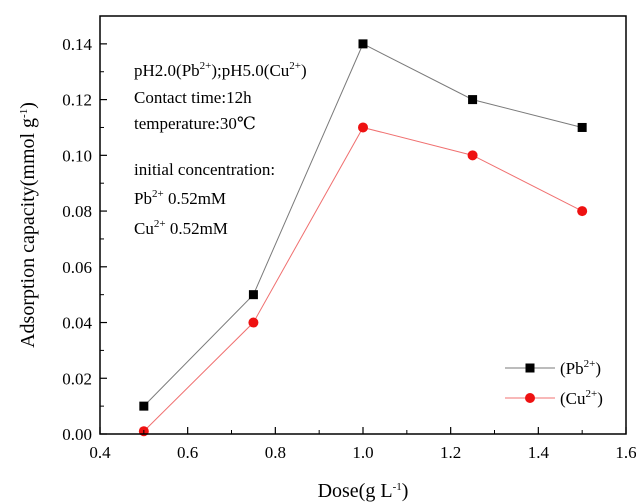 Image resolution: width=636 pixels, height=502 pixels. I want to click on x-axis-title-part: ), so click(405, 491).